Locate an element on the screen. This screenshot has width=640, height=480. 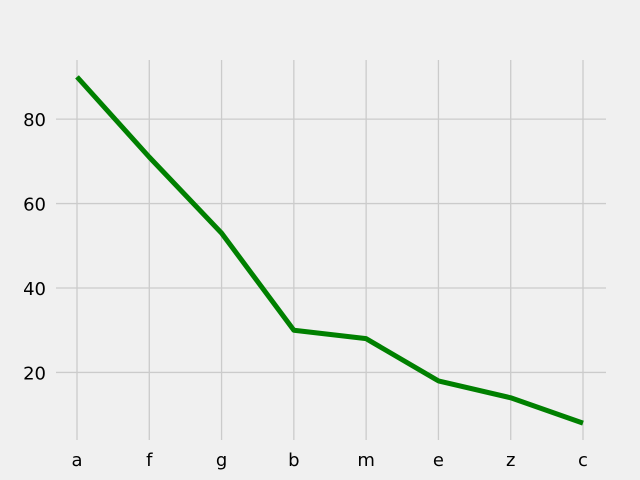
x-tick-label-b: b is located at coordinates (293, 460).